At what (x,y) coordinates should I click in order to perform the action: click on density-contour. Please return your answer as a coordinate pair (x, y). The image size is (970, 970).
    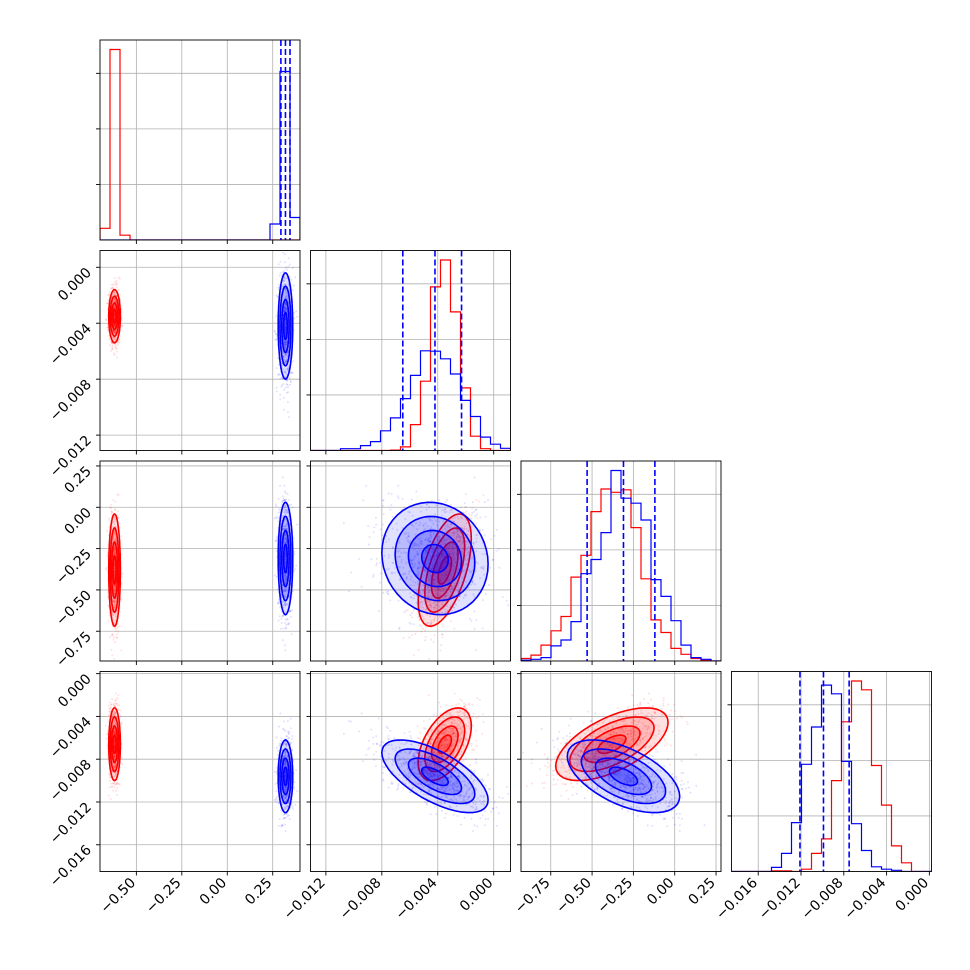
    Looking at the image, I should click on (285, 326).